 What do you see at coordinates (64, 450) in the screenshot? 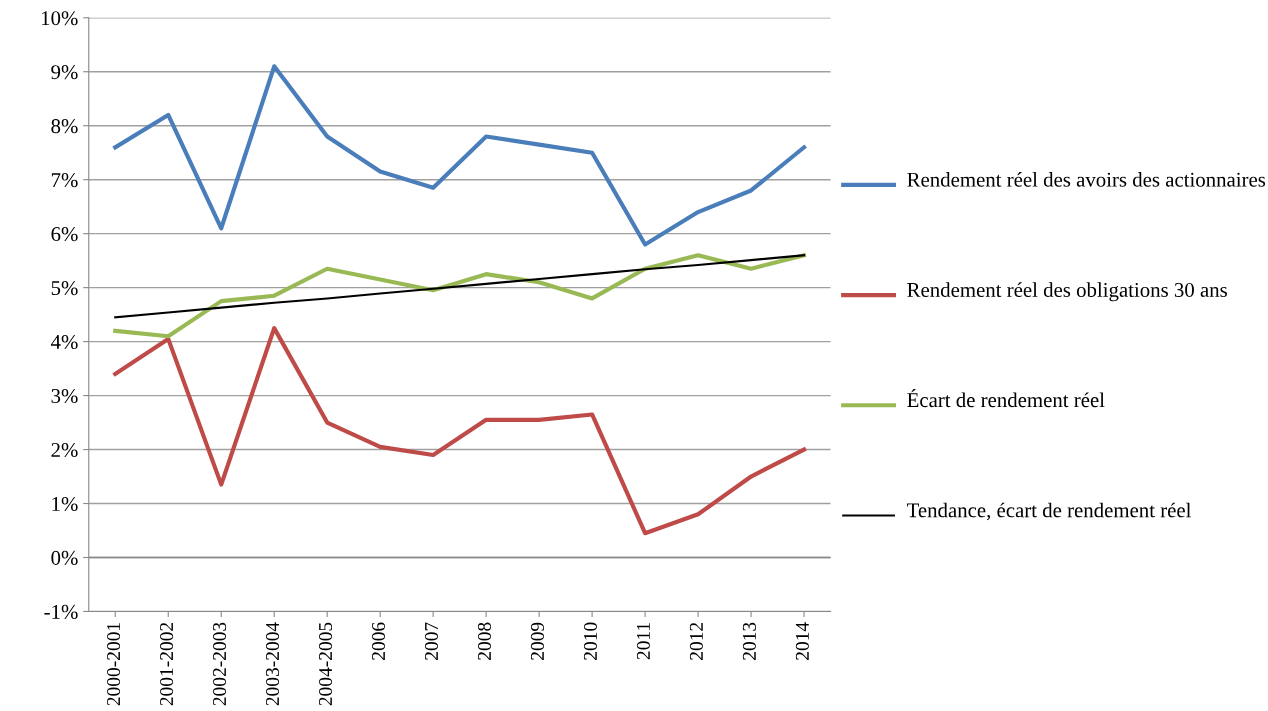
I see `y-tick-label: 2%` at bounding box center [64, 450].